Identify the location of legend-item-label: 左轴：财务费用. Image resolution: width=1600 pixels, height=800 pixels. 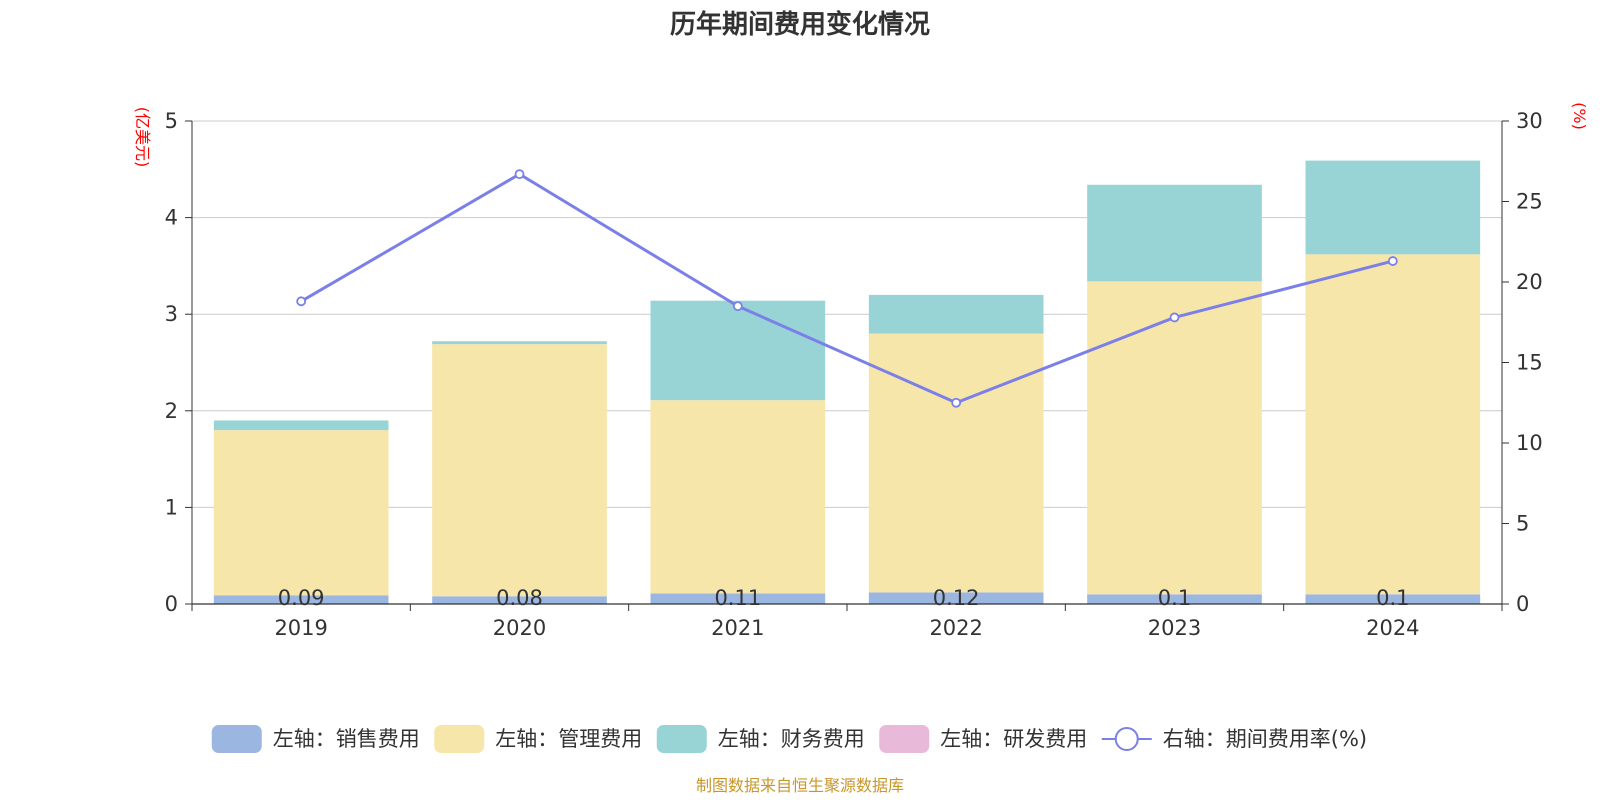
(791, 739).